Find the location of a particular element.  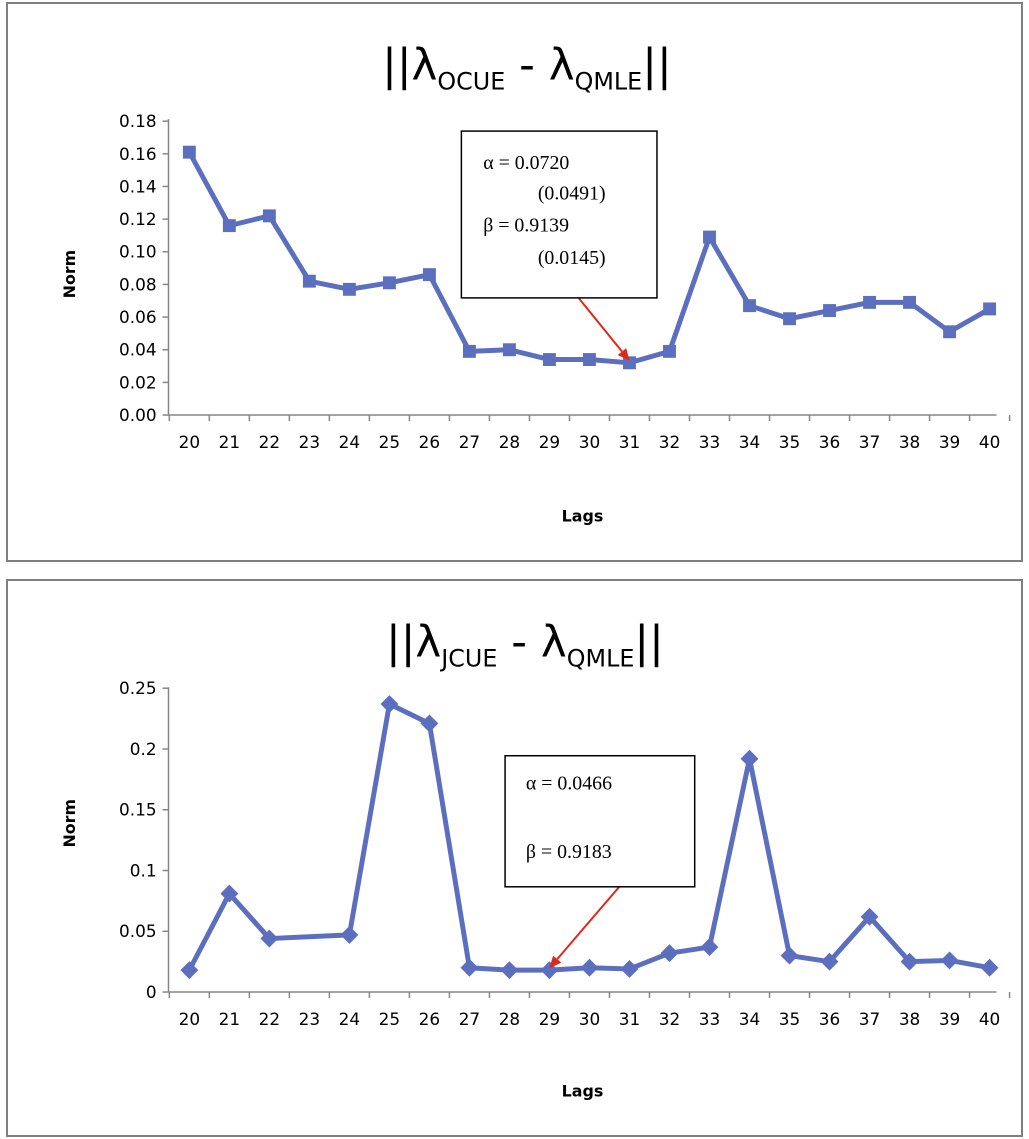

y-tick-label: 0.06 is located at coordinates (138, 317).